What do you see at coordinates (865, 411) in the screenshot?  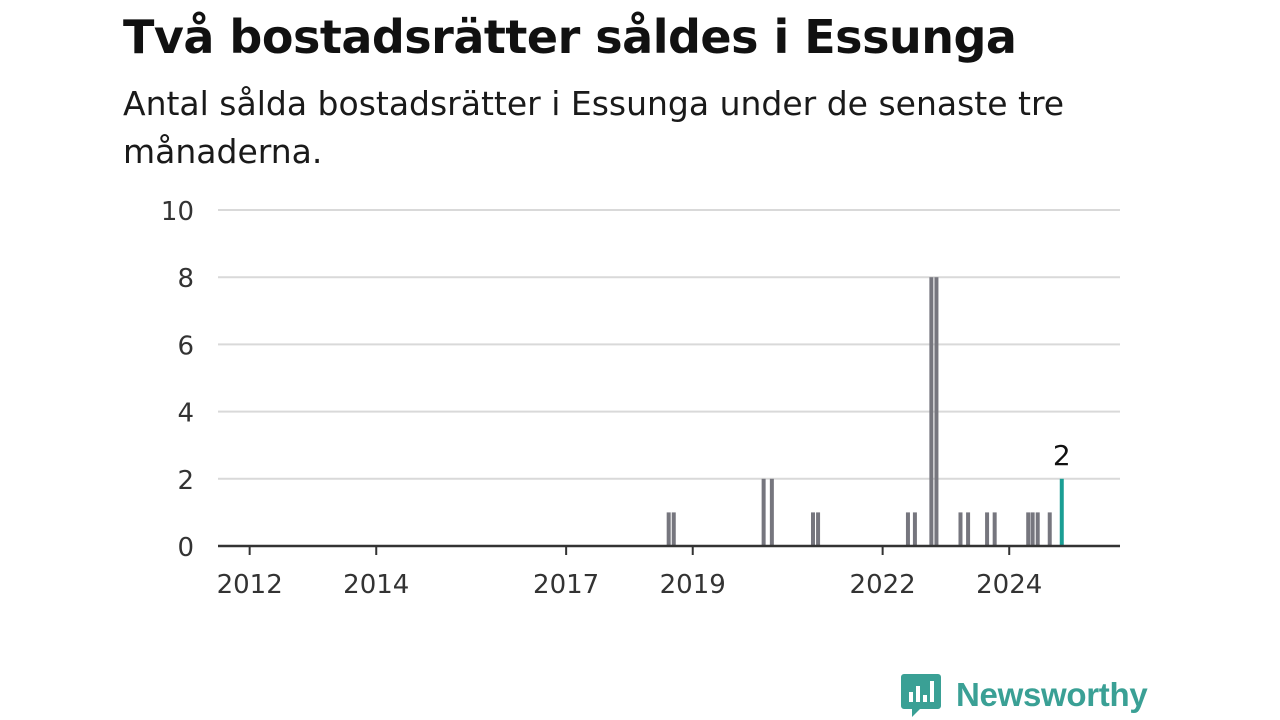 I see `bars` at bounding box center [865, 411].